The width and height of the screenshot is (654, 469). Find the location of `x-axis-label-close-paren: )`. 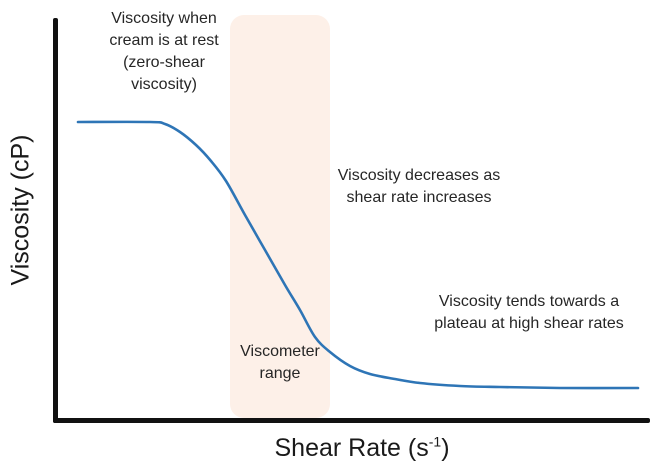

x-axis-label-close-paren: ) is located at coordinates (445, 448).